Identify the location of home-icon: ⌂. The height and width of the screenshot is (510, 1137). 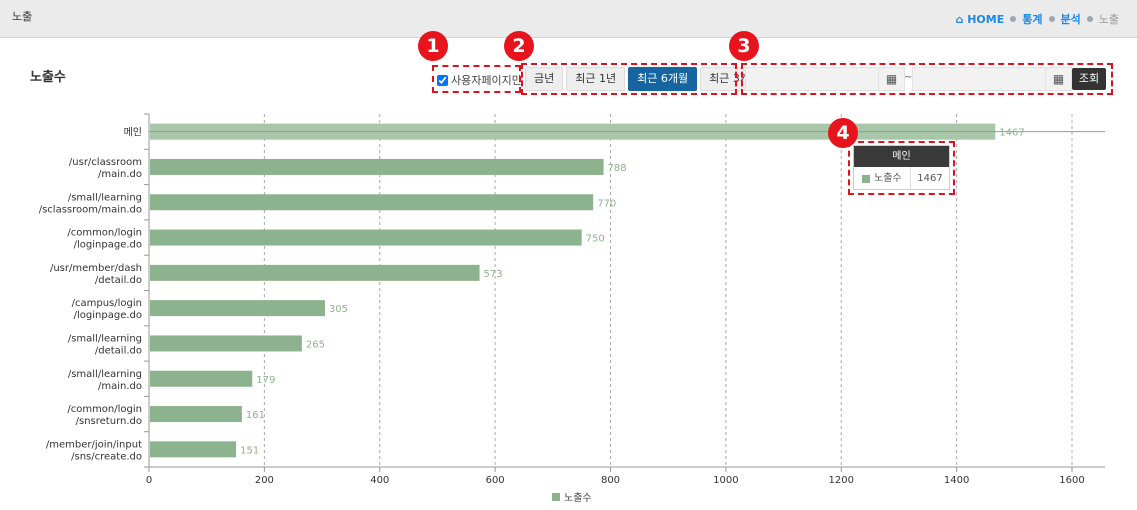
(959, 19).